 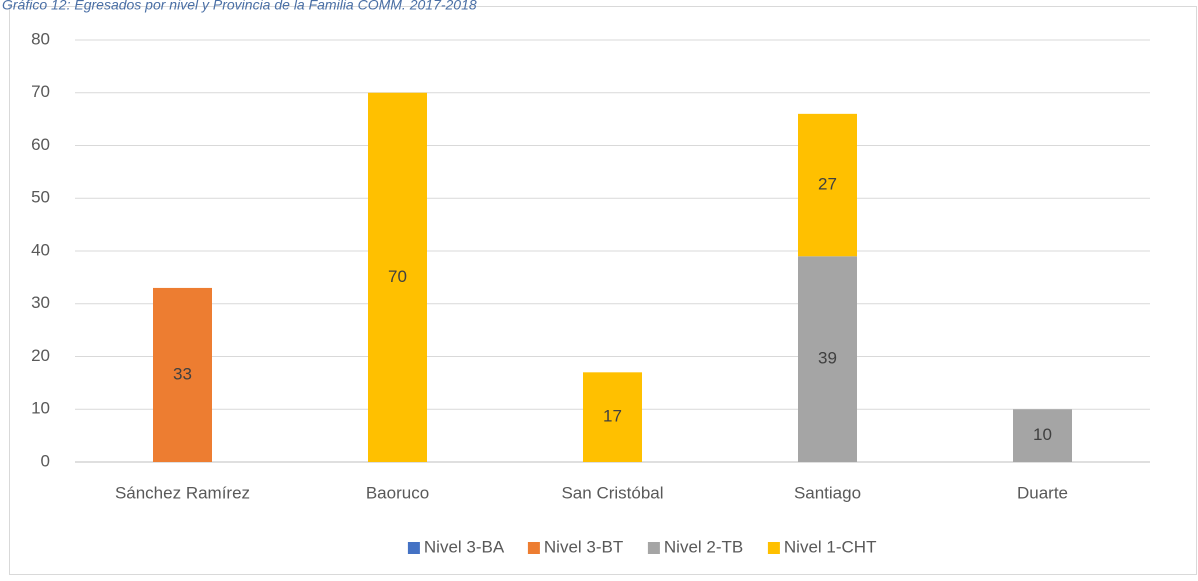 I want to click on legend-label: Nivel 2-TB, so click(x=703, y=546).